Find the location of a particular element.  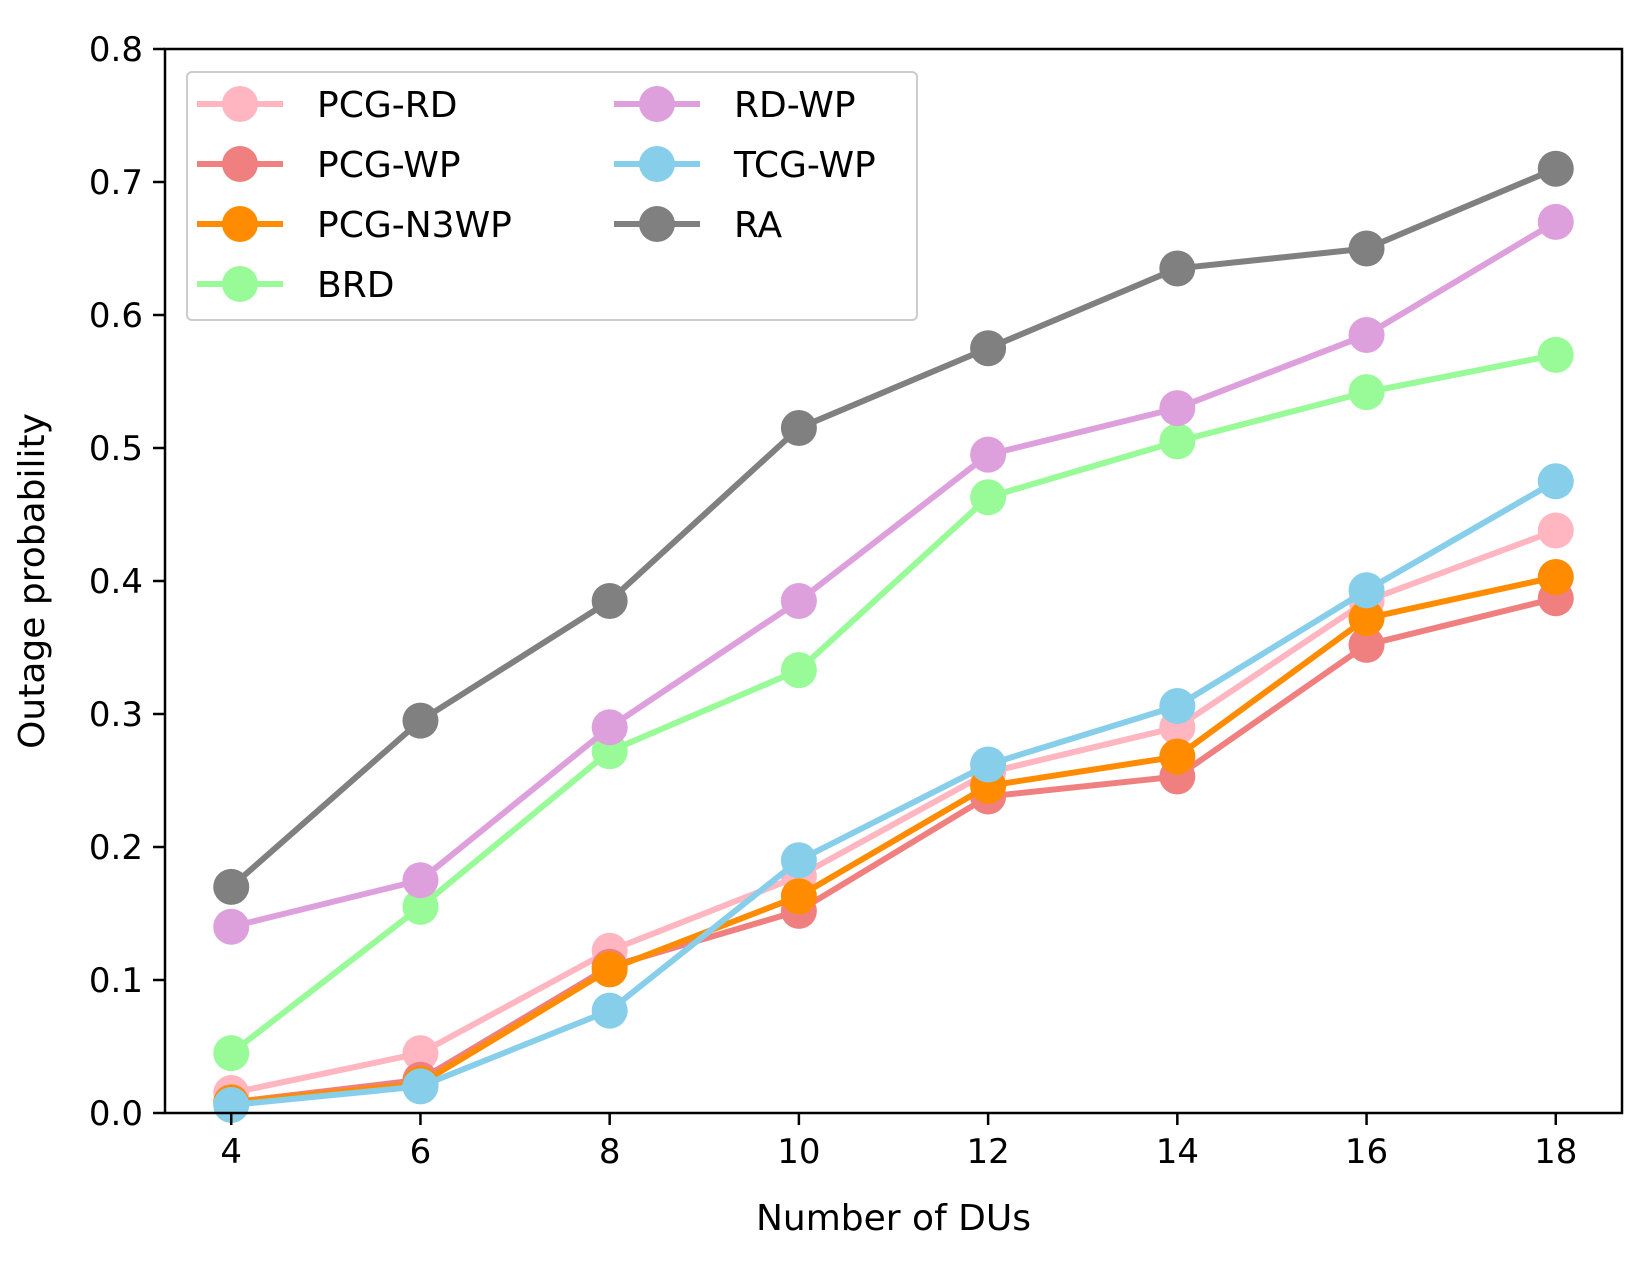

x-tick-label: 8 is located at coordinates (610, 1152).